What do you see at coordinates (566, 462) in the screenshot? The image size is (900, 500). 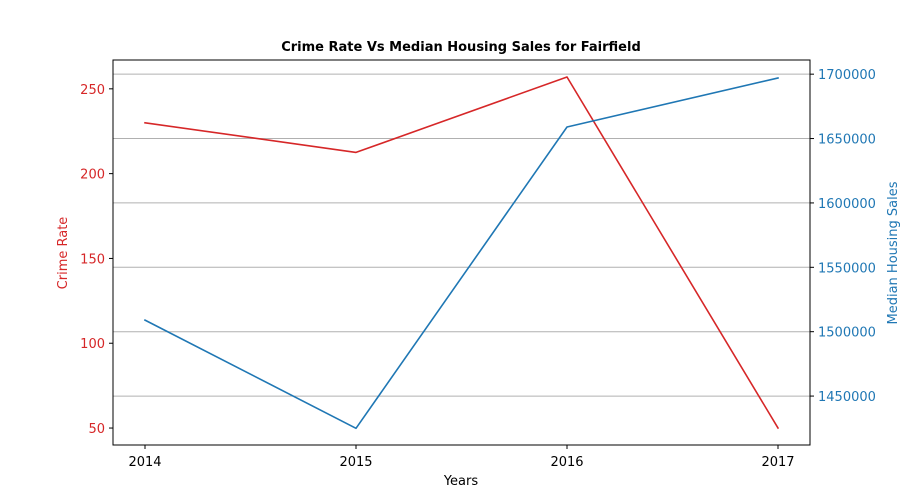 I see `x-tick-label: 2016` at bounding box center [566, 462].